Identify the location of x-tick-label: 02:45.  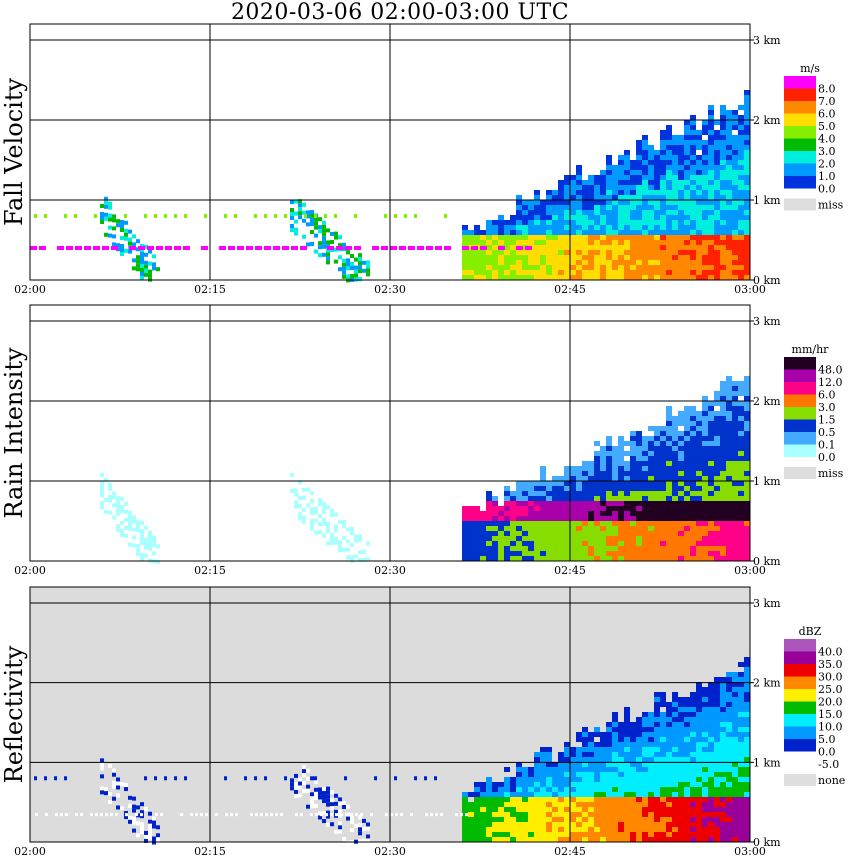
(570, 570).